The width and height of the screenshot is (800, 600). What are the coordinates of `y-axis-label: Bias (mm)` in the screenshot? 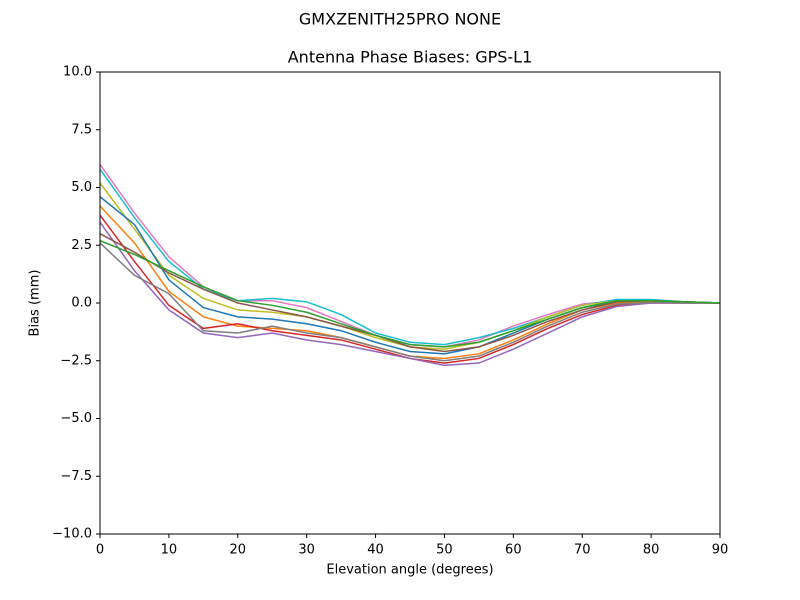 It's located at (35, 303).